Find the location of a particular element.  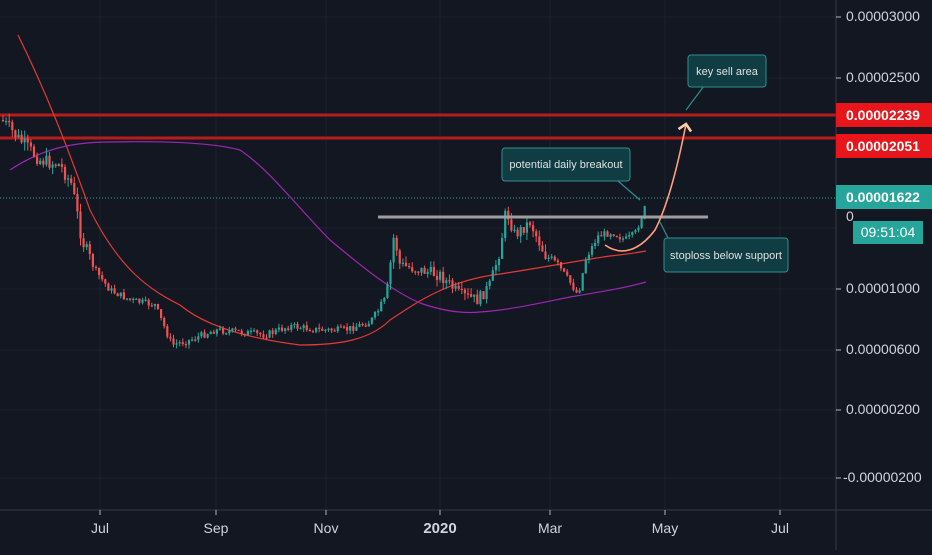

annotation-key-sell-area: key sell area is located at coordinates (726, 82).